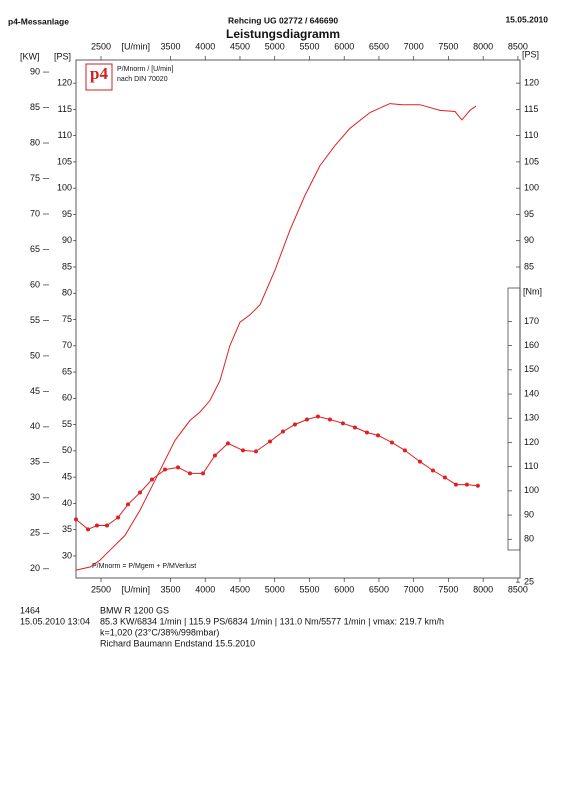 The height and width of the screenshot is (800, 566). What do you see at coordinates (531, 82) in the screenshot?
I see `y-right-tick-label: 120` at bounding box center [531, 82].